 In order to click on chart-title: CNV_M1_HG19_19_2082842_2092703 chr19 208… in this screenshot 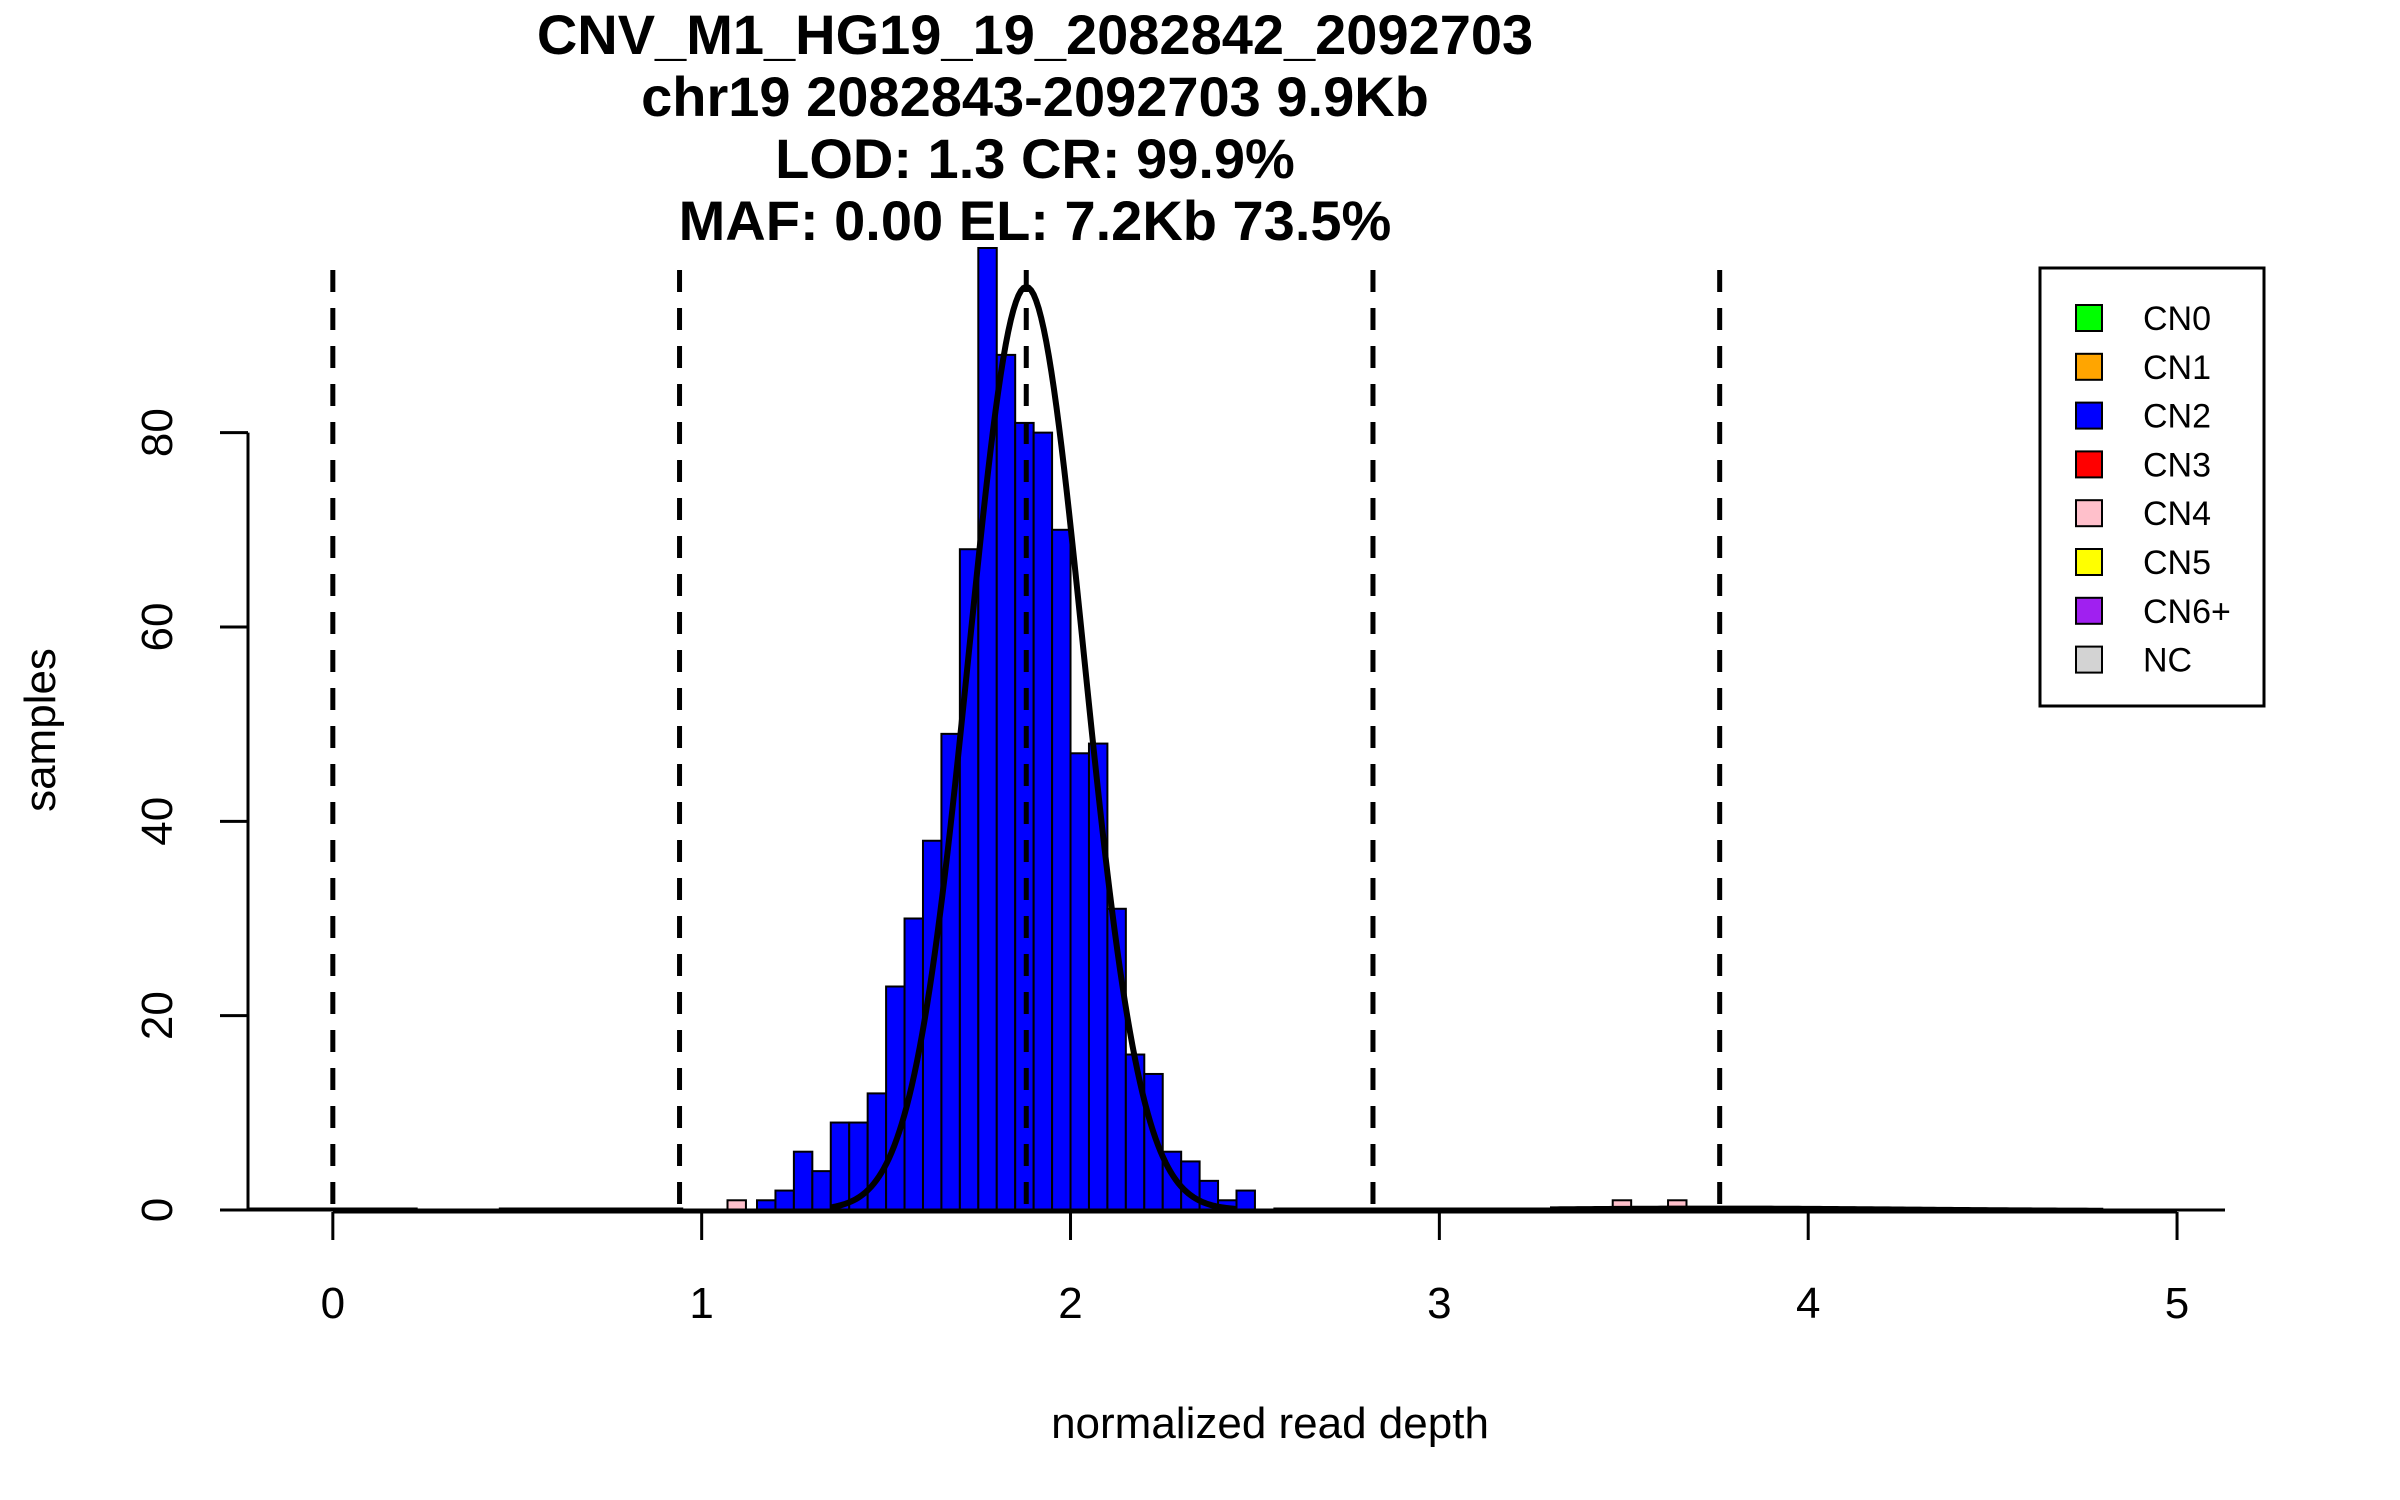, I will do `click(1035, 127)`.